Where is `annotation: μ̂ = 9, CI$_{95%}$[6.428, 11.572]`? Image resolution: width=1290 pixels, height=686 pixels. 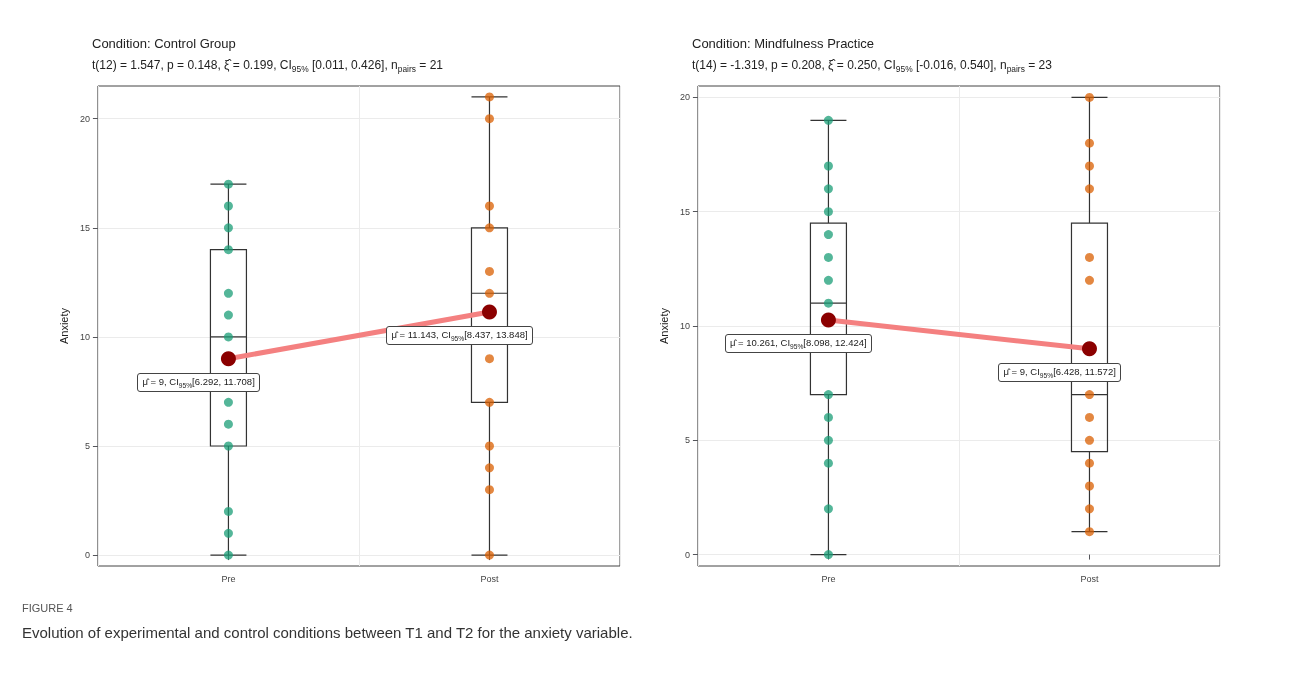 annotation: μ̂ = 9, CI$_{95%}$[6.428, 11.572] is located at coordinates (1059, 372).